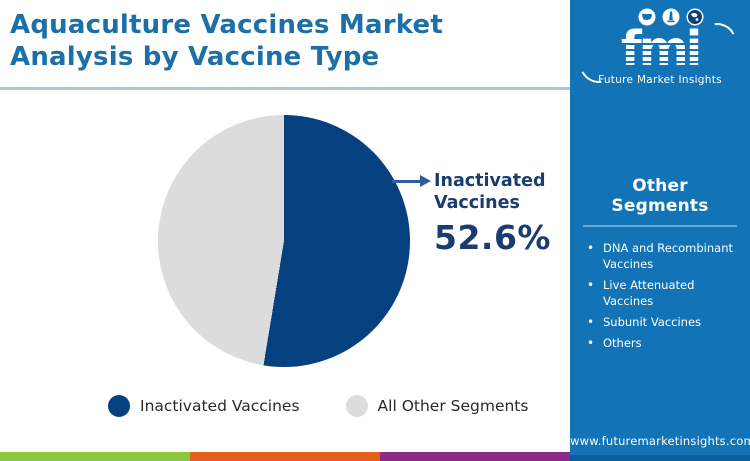 This screenshot has width=750, height=461. I want to click on globe-icon, so click(695, 17).